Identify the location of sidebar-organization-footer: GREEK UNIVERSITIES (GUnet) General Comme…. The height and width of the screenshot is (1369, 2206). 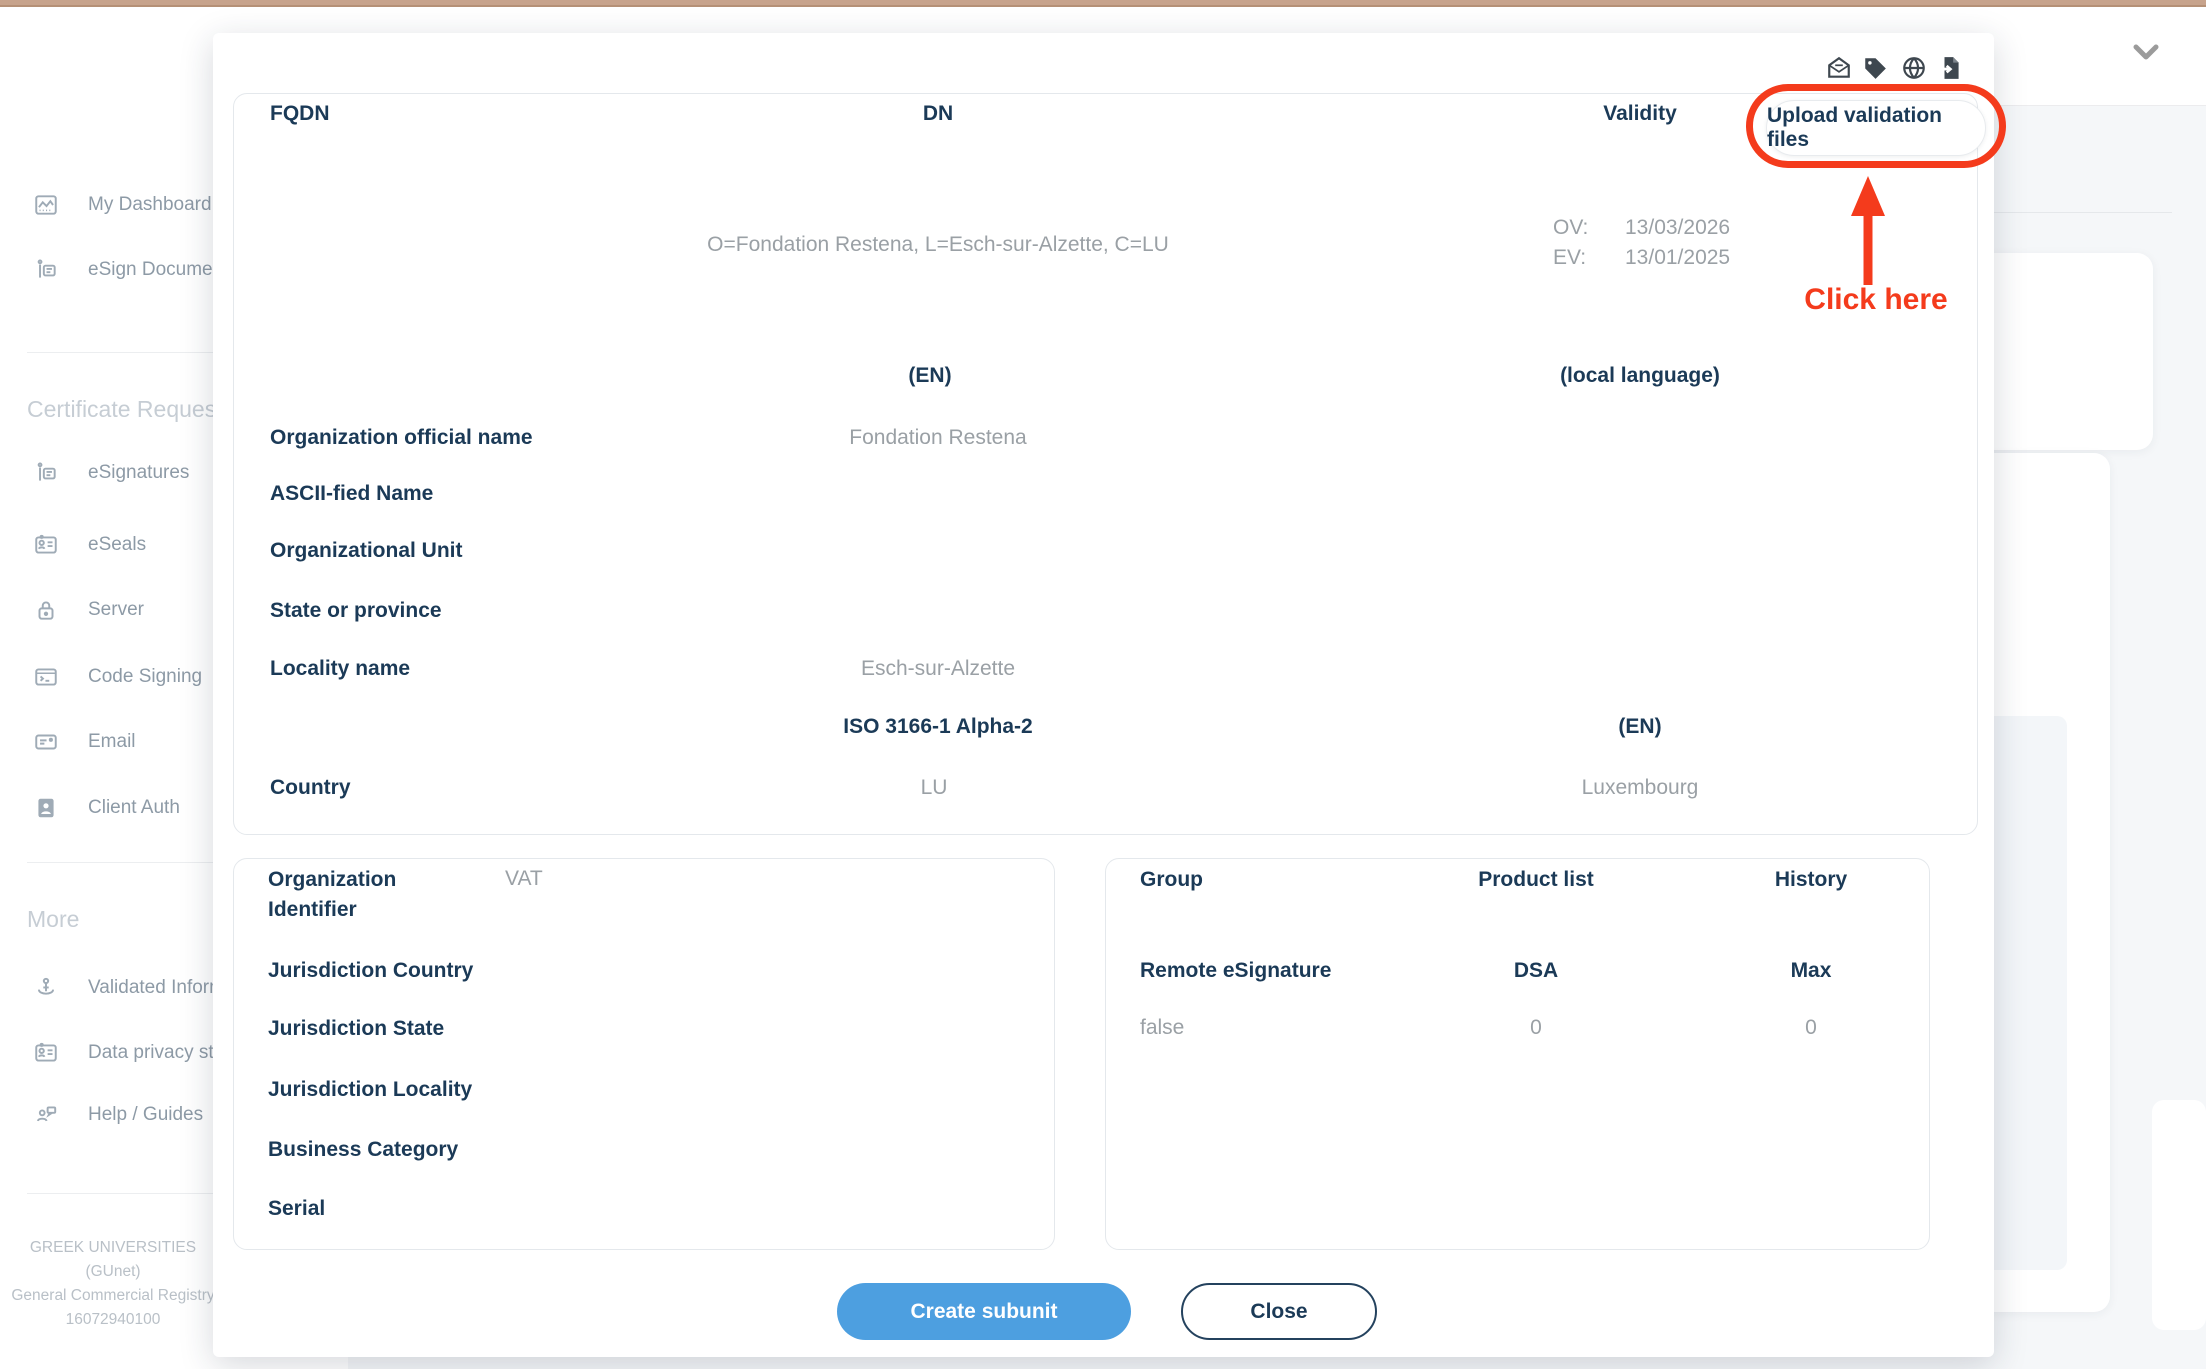
(113, 1284).